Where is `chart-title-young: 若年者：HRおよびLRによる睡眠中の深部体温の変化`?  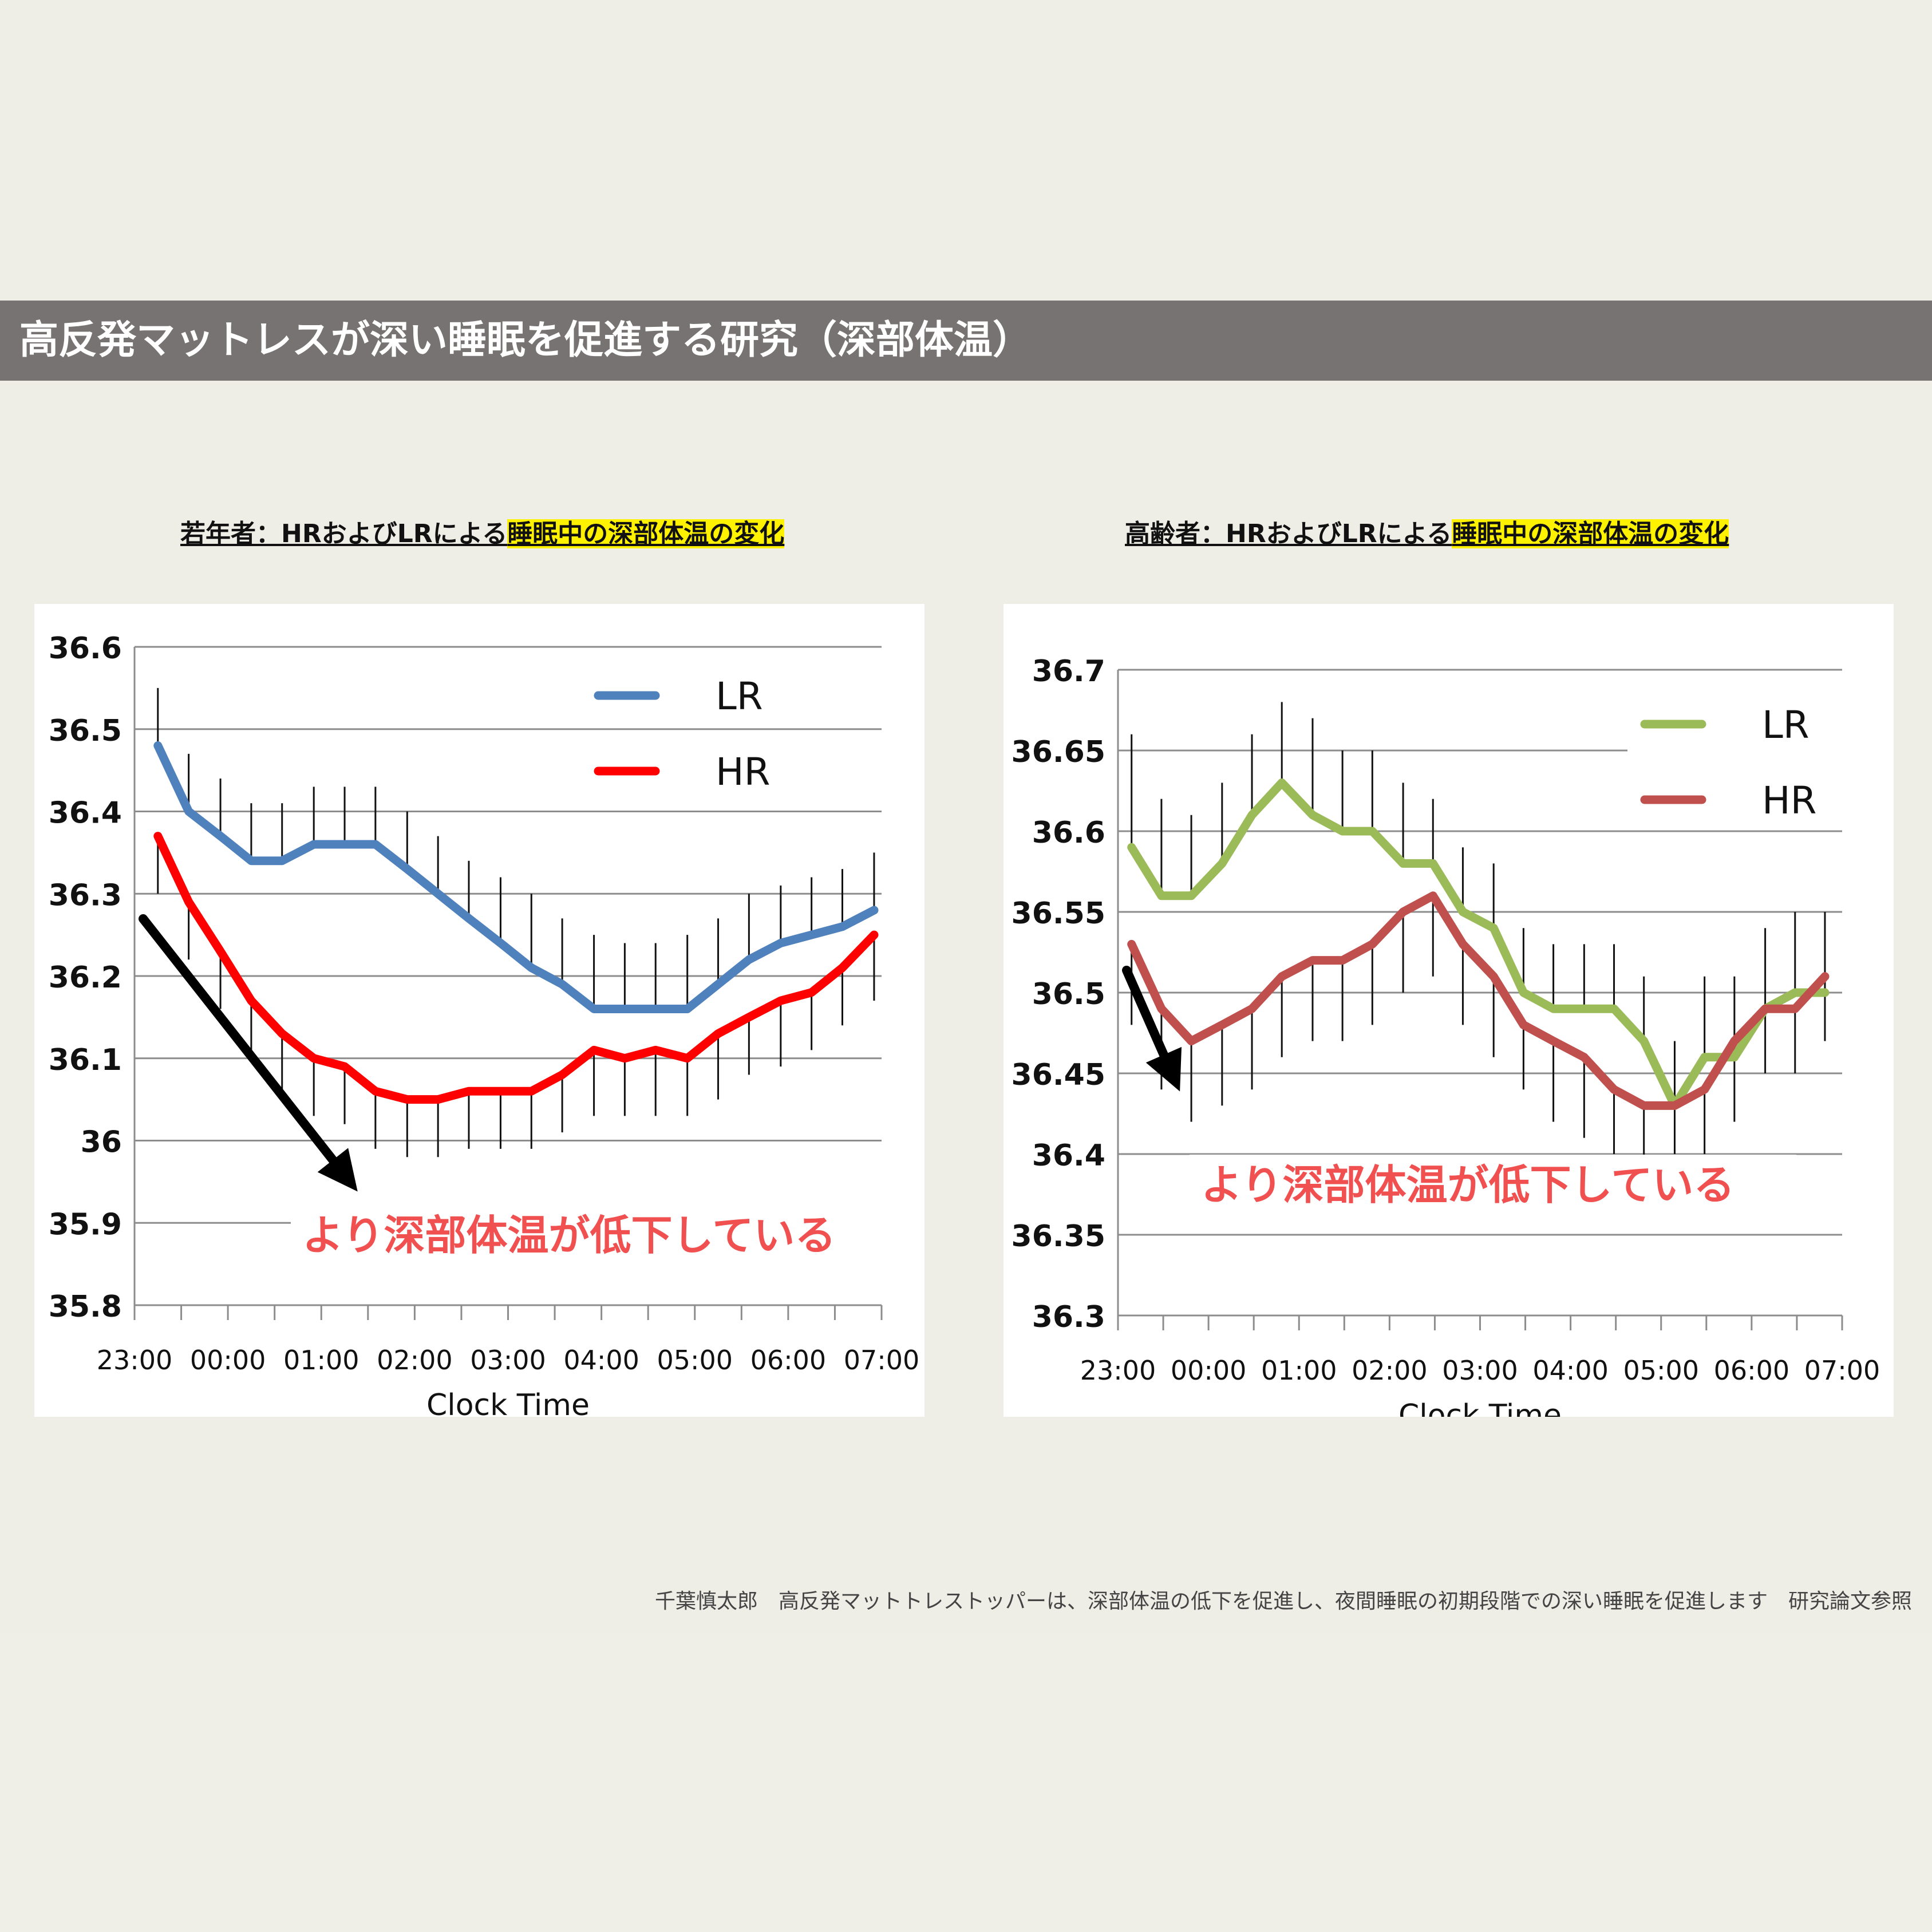
chart-title-young: 若年者：HRおよびLRによる睡眠中の深部体温の変化 is located at coordinates (482, 534).